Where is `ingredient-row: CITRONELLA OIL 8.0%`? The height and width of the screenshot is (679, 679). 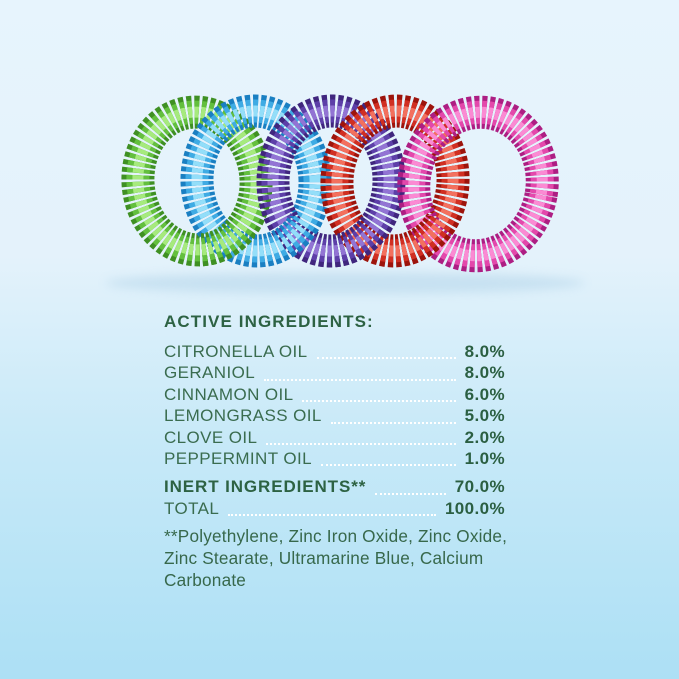 ingredient-row: CITRONELLA OIL 8.0% is located at coordinates (334, 352).